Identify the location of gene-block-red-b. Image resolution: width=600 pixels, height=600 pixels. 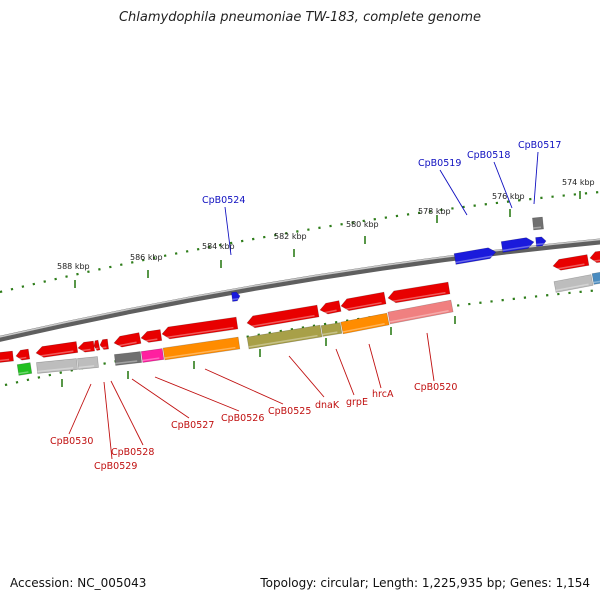
(23, 354).